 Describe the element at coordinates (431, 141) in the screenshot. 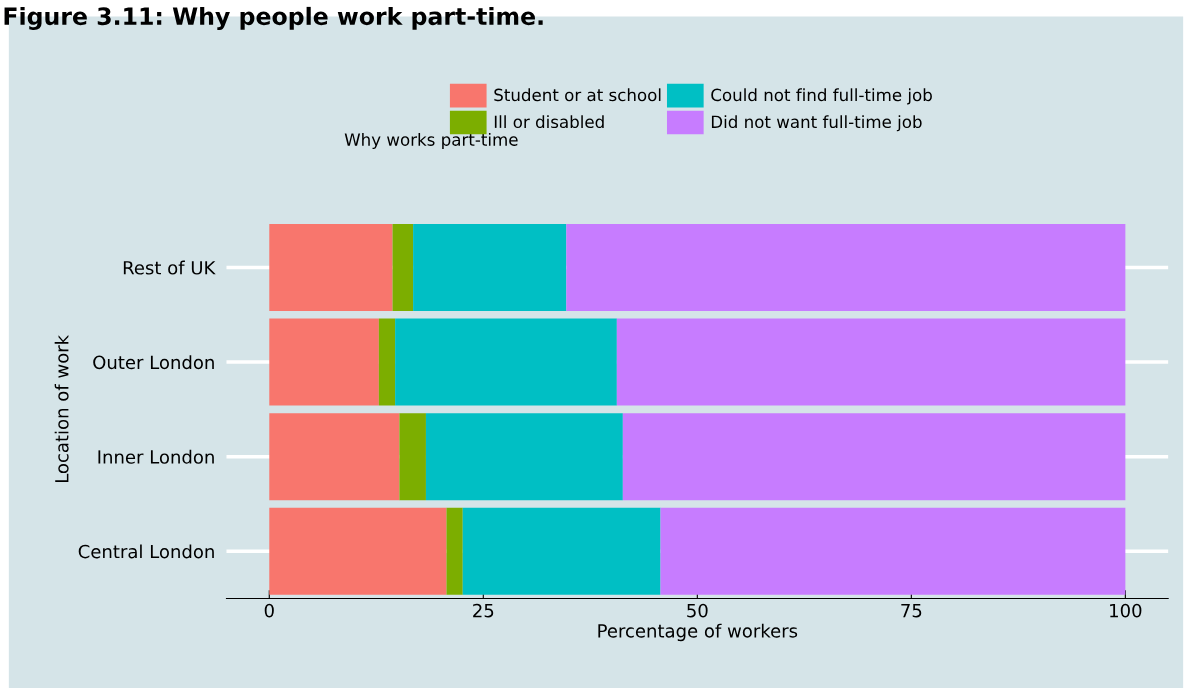

I see `legend-title: Why works part-time` at that location.